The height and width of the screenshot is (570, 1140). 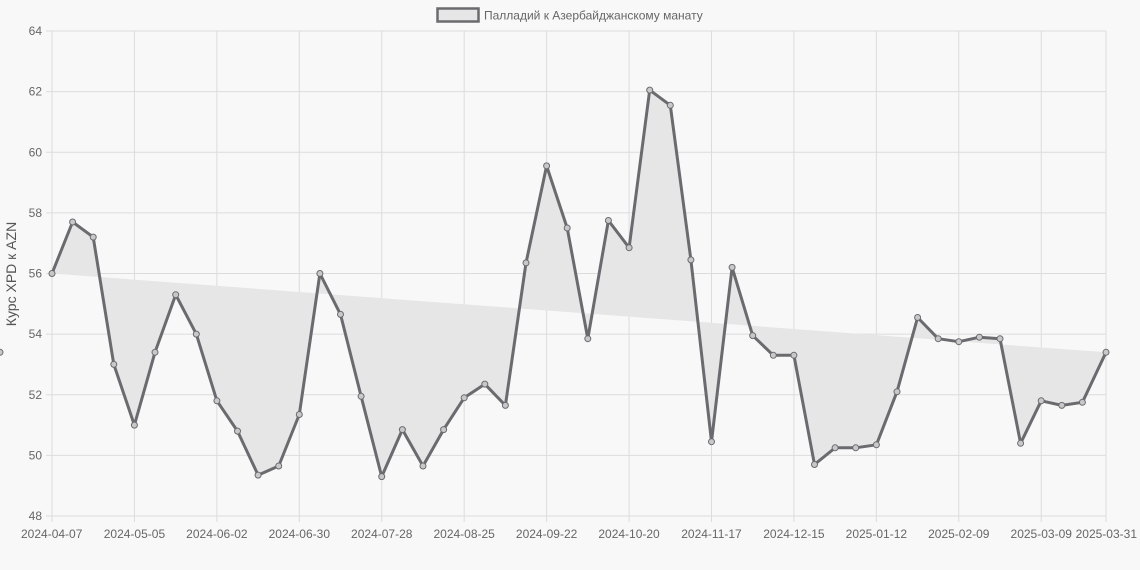 I want to click on x-tick-label: 2024-08-25, so click(x=464, y=534).